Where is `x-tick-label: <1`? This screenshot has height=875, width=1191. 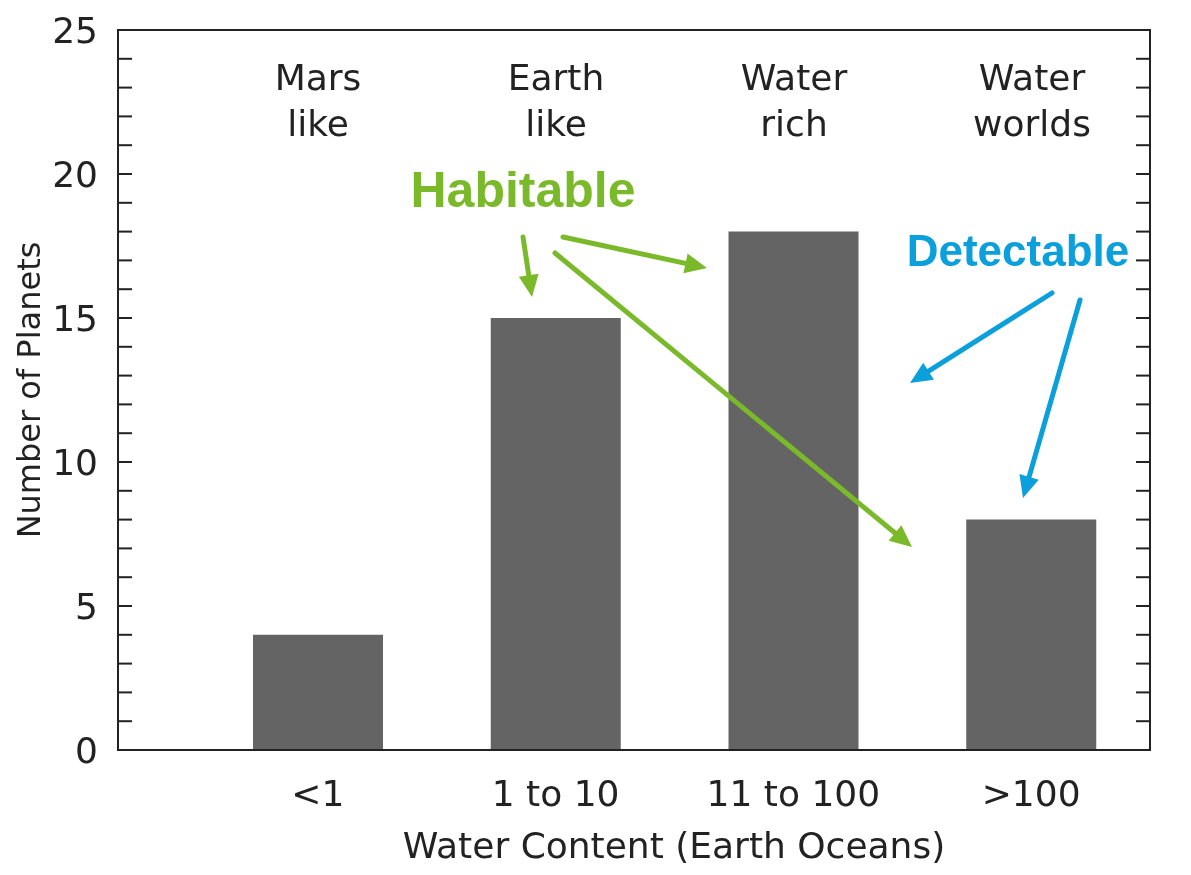 x-tick-label: <1 is located at coordinates (318, 793).